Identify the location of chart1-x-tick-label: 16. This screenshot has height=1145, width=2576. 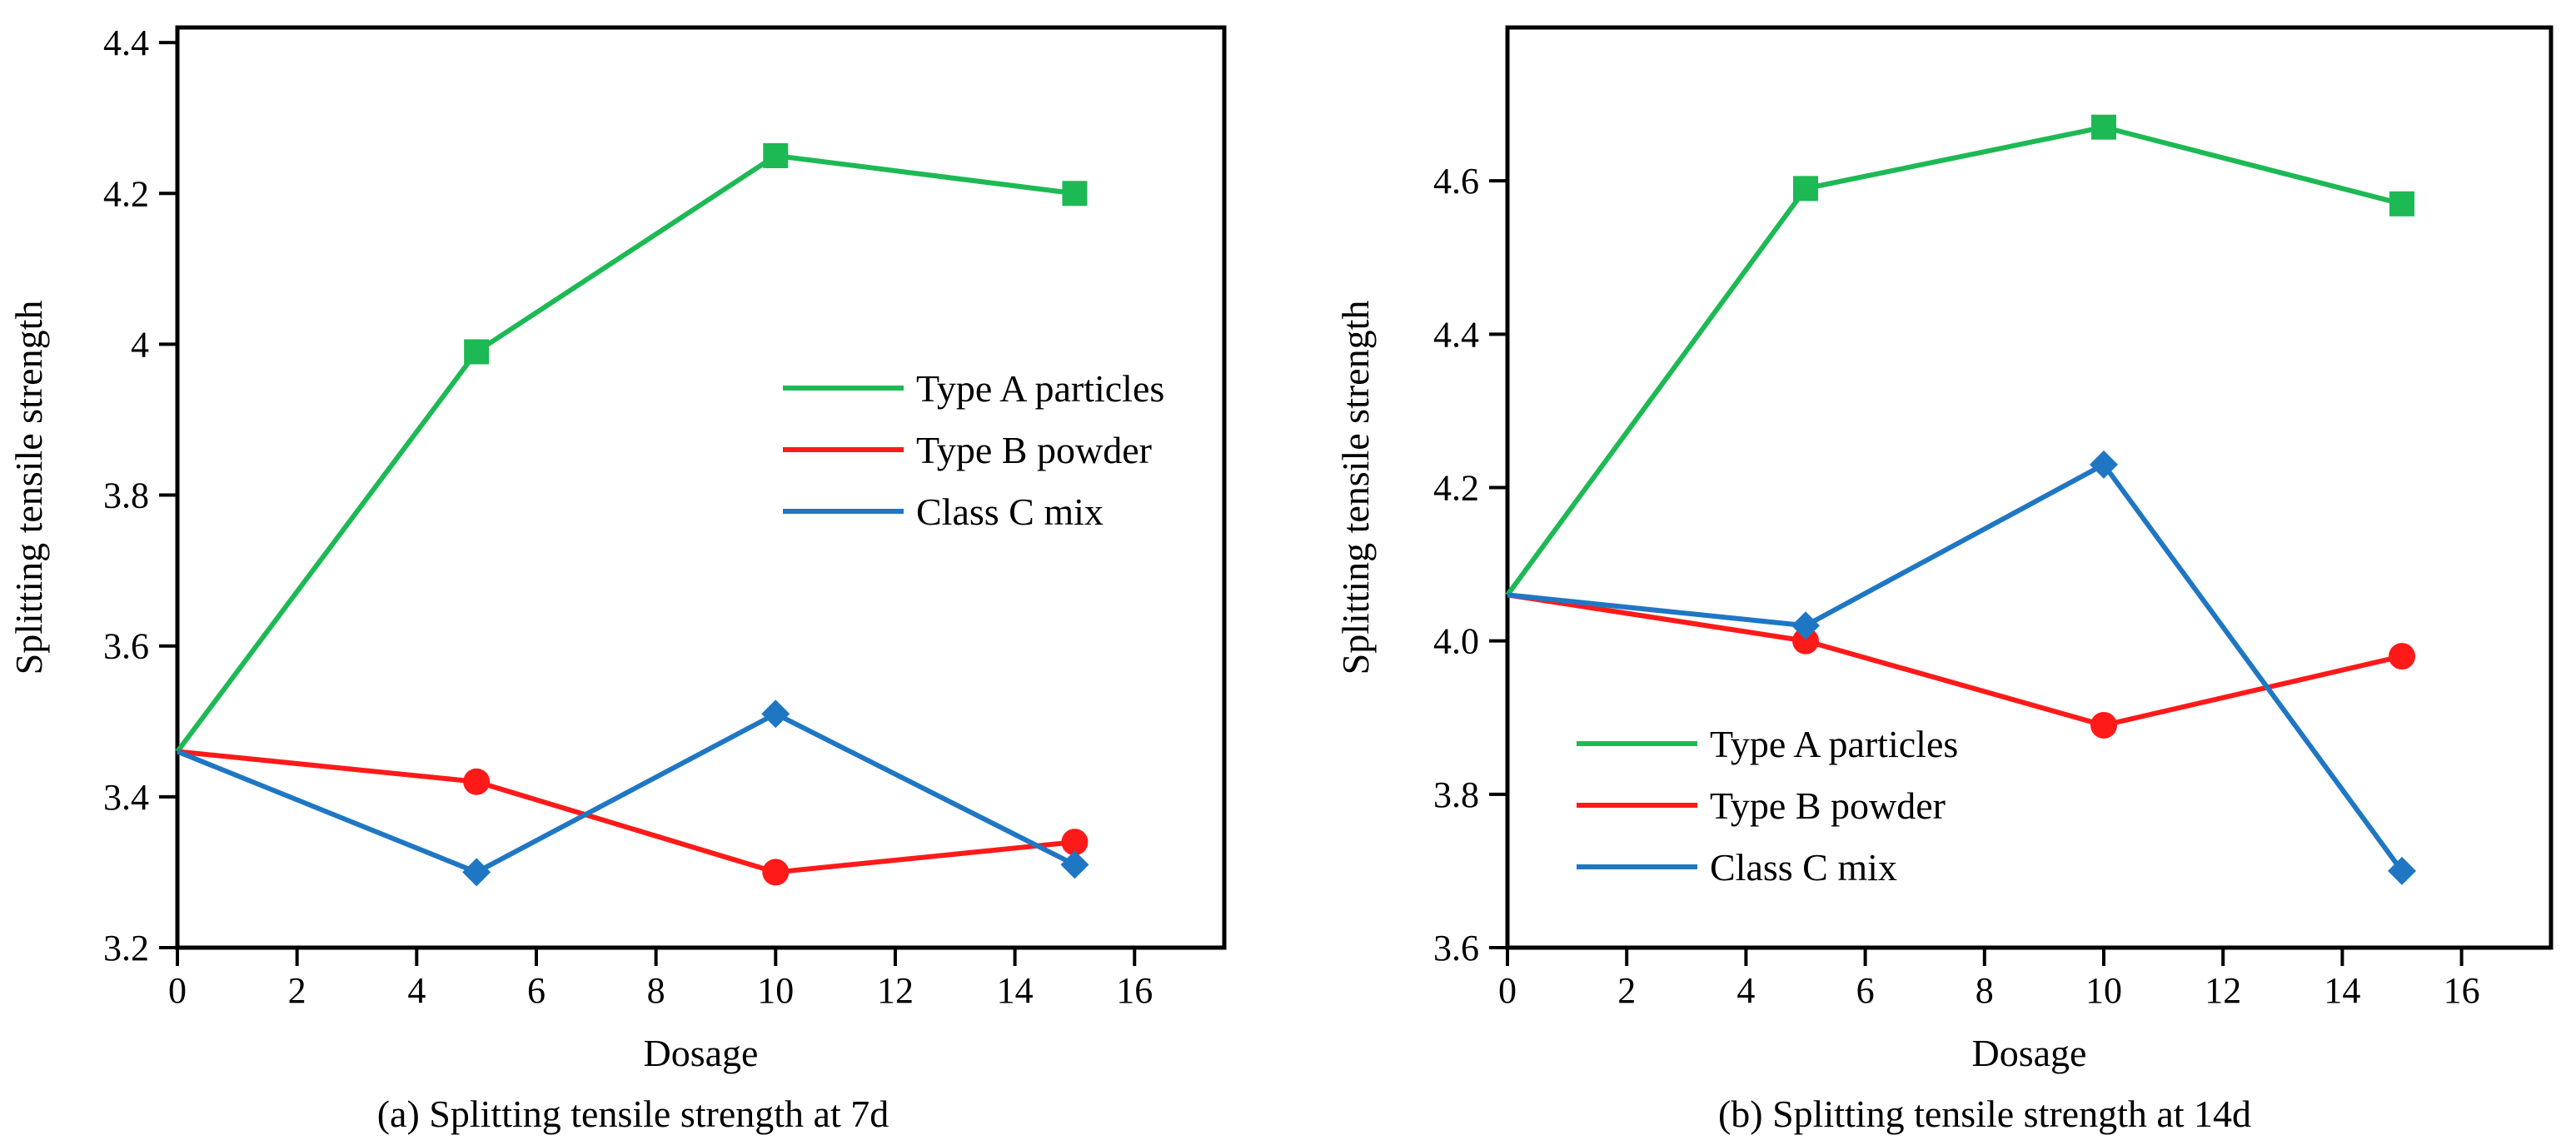
(1134, 991).